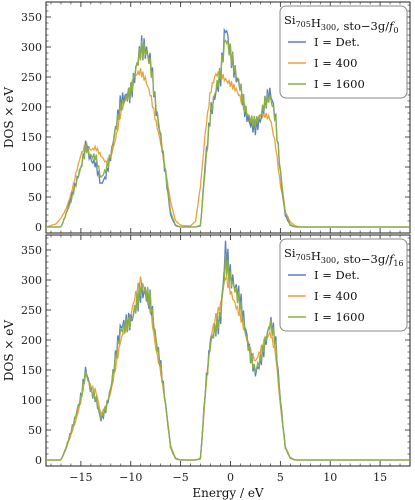 The image size is (415, 500). I want to click on x-tick-label: 5, so click(280, 477).